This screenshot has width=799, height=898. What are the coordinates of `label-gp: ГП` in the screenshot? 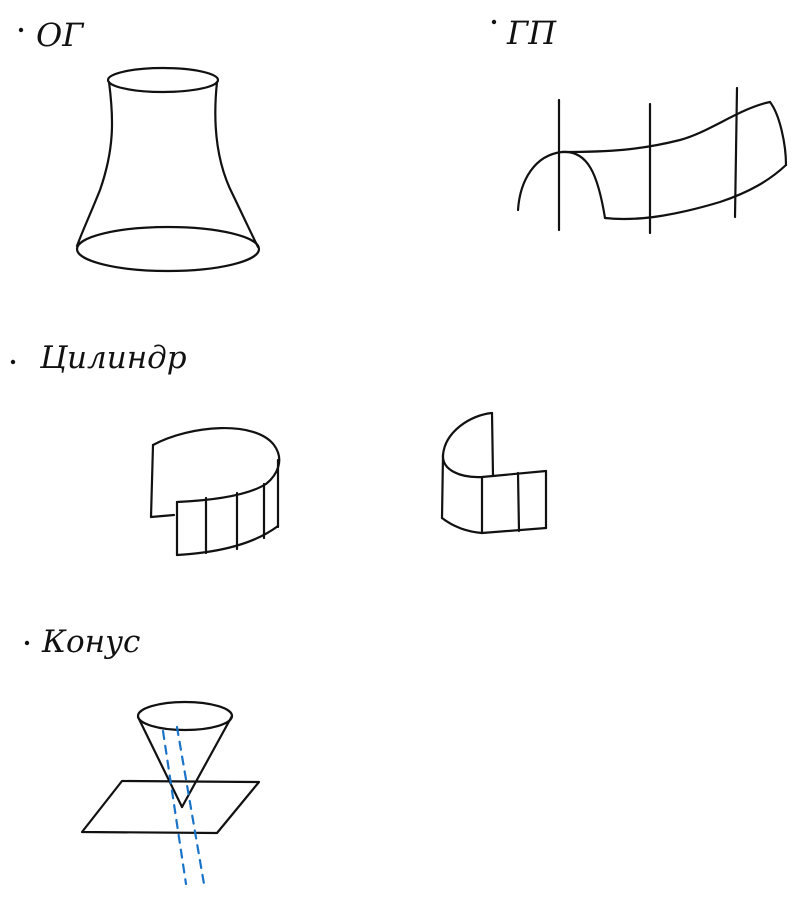 It's located at (531, 33).